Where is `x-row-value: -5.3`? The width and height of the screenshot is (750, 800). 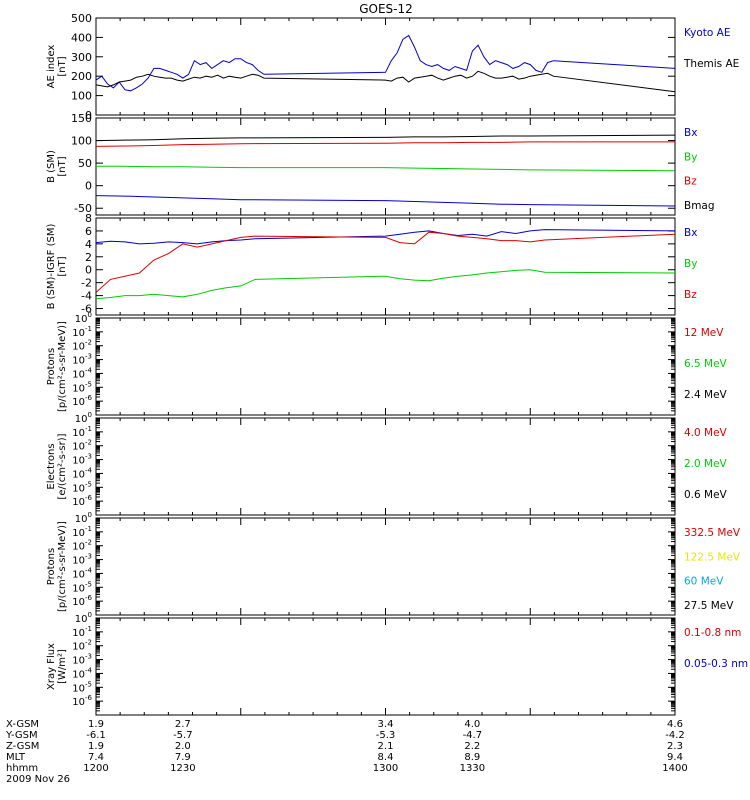
x-row-value: -5.3 is located at coordinates (386, 735).